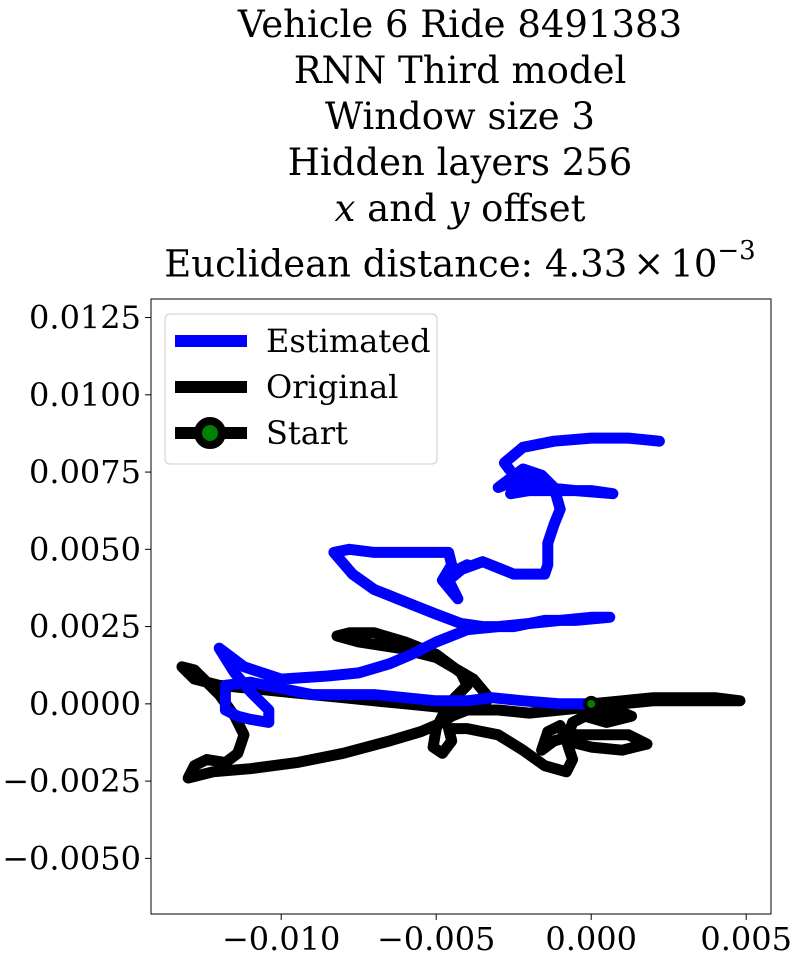  I want to click on title-distance-base: 10, so click(694, 264).